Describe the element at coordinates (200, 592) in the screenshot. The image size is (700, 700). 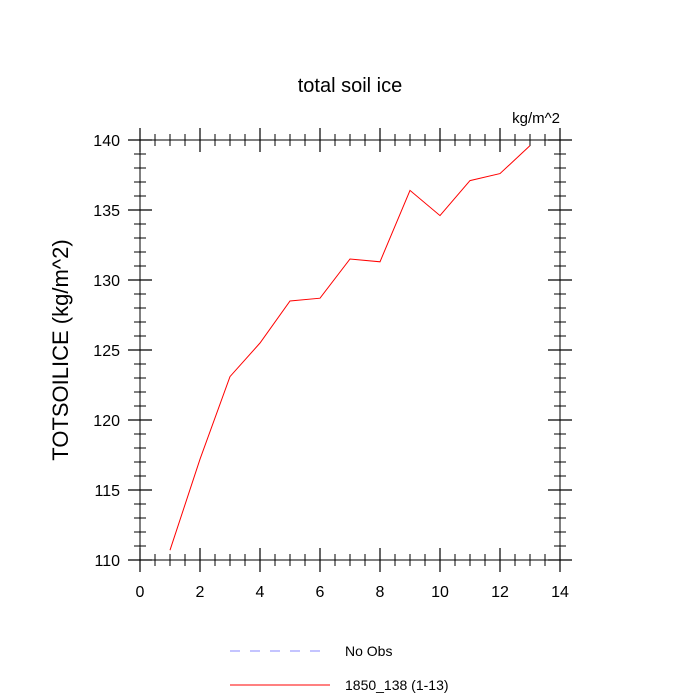
I see `x-tick-label: 2` at that location.